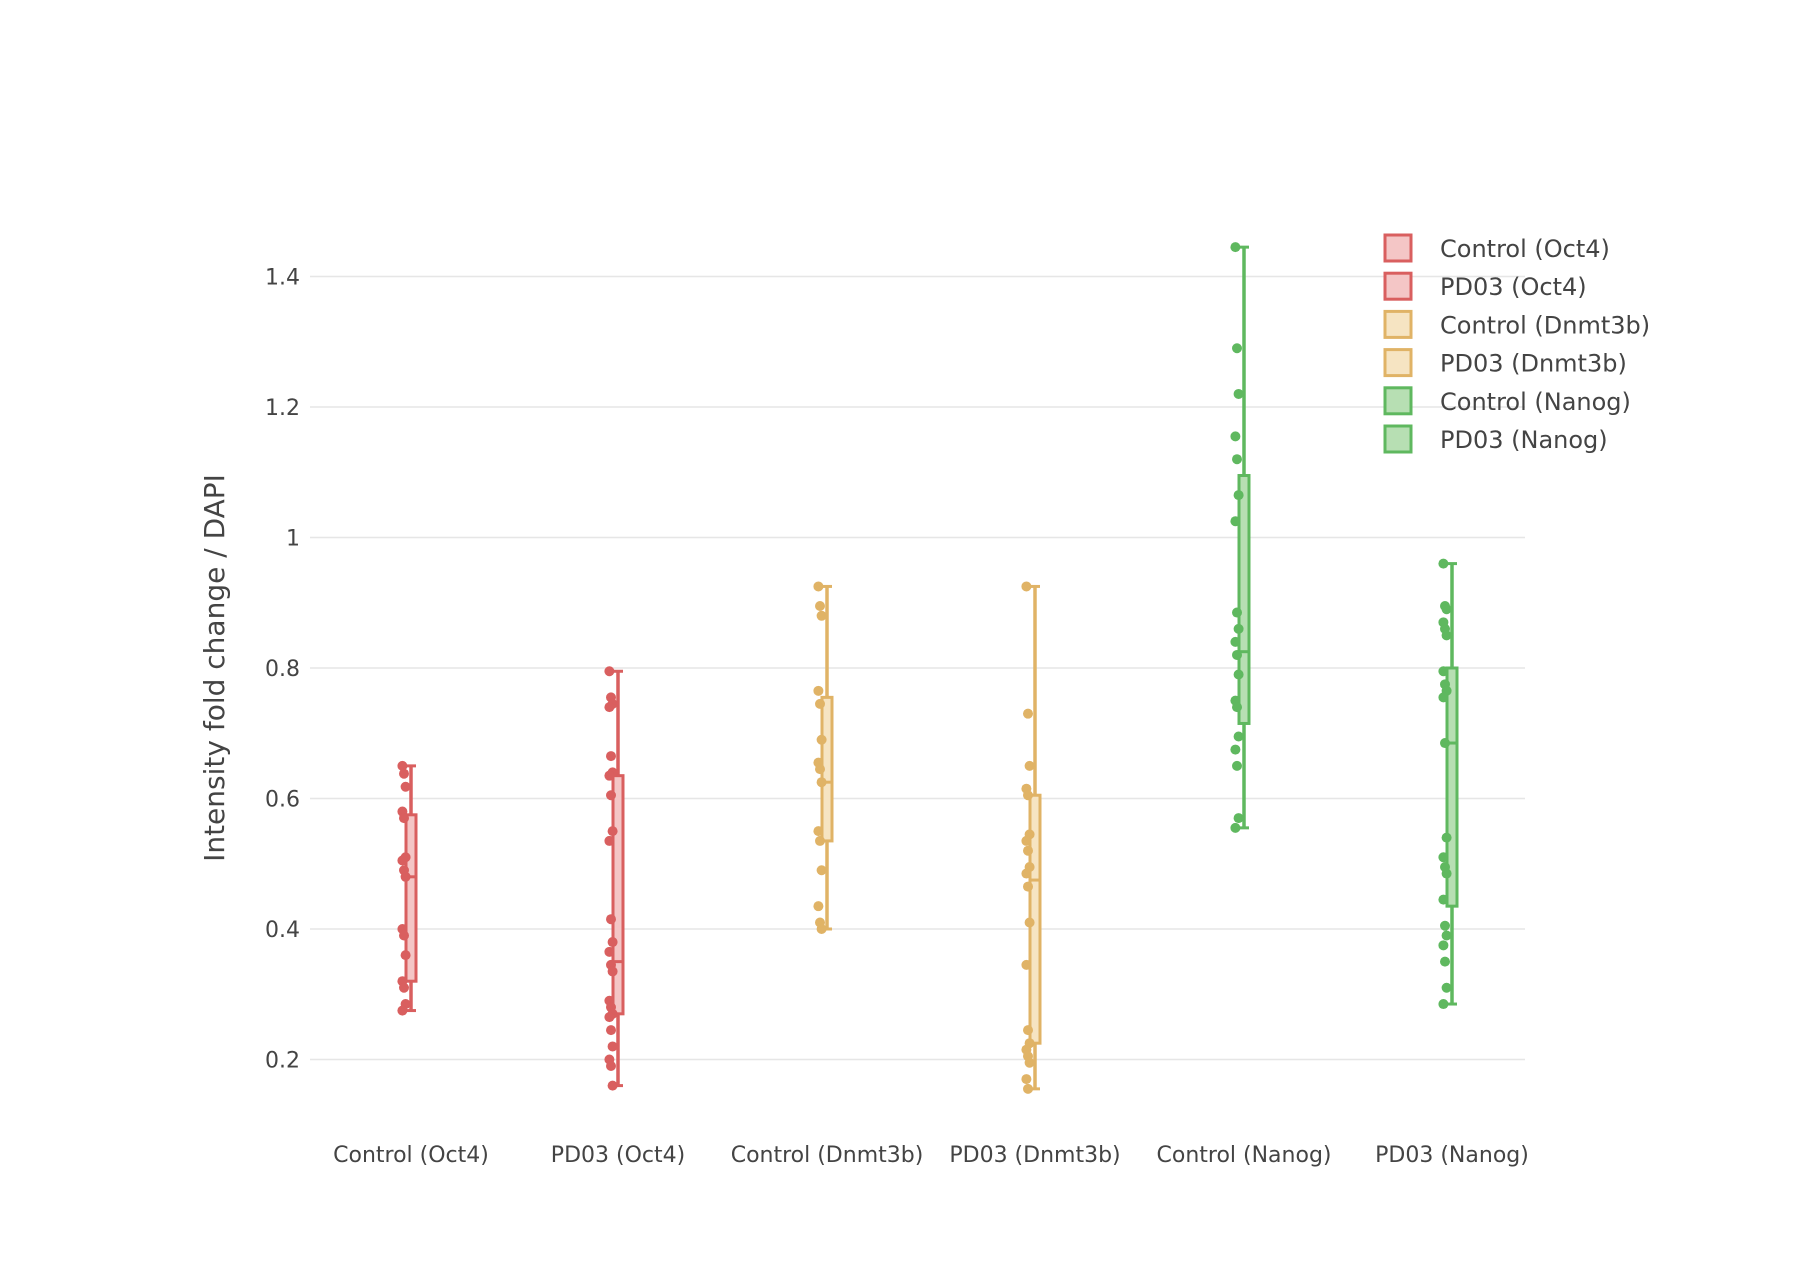  What do you see at coordinates (282, 670) in the screenshot?
I see `y-axis-ticks: 0.2 0.4 0.6 0.8 1 1.2 1.4` at bounding box center [282, 670].